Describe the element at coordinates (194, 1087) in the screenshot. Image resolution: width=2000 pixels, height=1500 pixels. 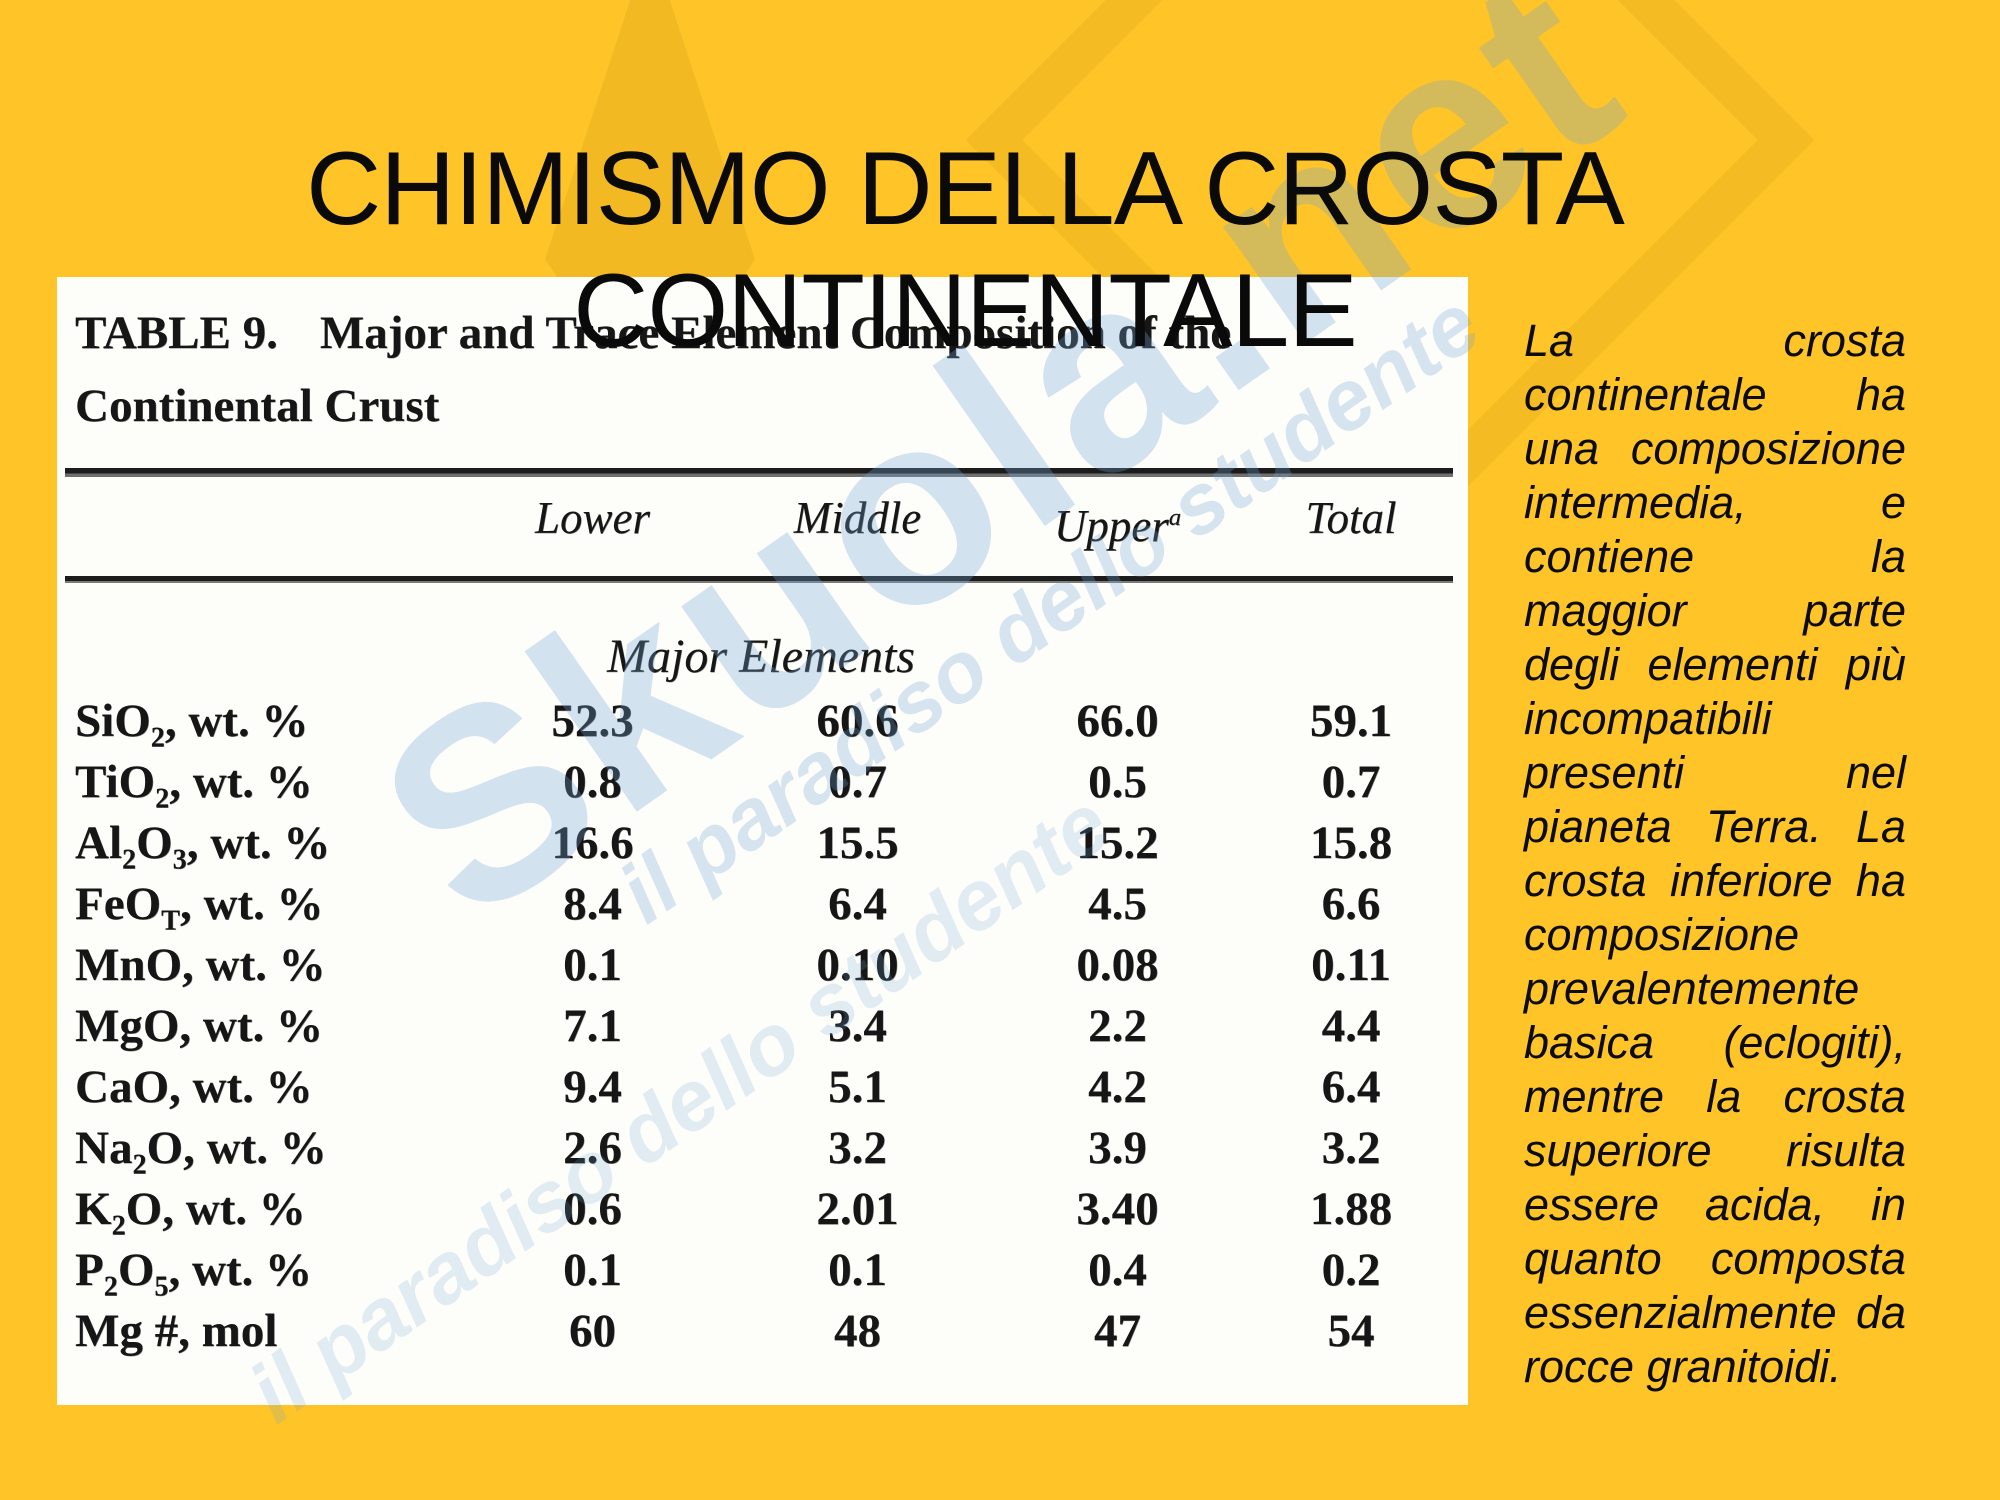
I see `row-label: CaO, wt. %` at that location.